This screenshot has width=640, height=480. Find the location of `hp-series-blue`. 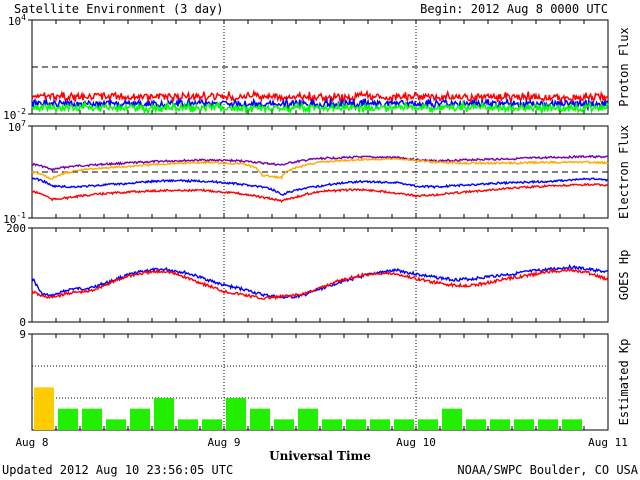

hp-series-blue is located at coordinates (320, 281).